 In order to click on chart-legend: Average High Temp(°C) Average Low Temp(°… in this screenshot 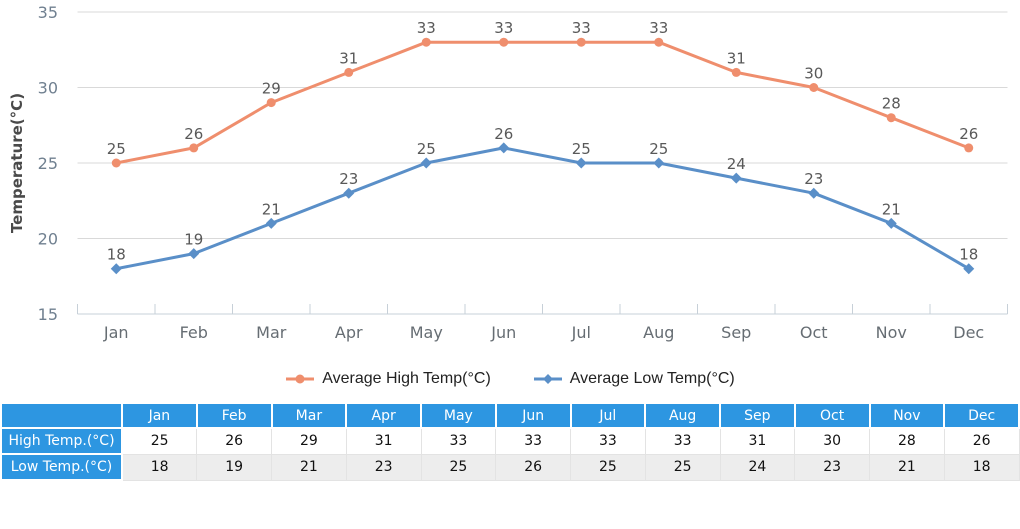, I will do `click(510, 379)`.